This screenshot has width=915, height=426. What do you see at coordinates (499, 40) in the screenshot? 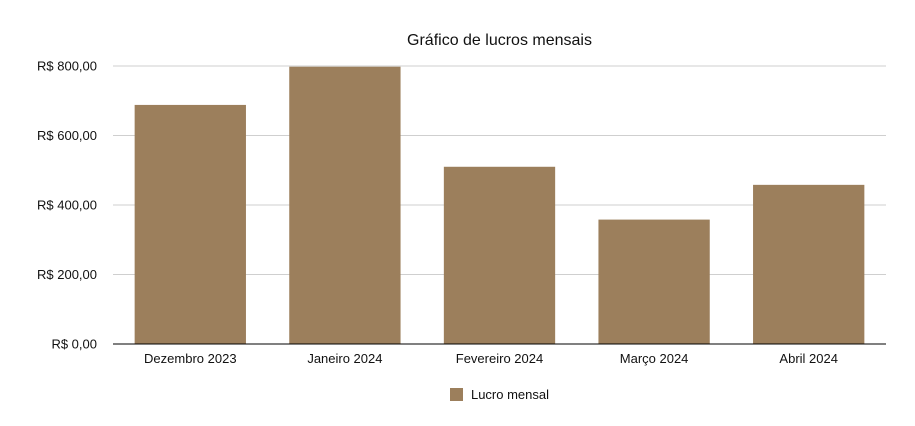
I see `chart-title: Gráfico de lucros mensais` at bounding box center [499, 40].